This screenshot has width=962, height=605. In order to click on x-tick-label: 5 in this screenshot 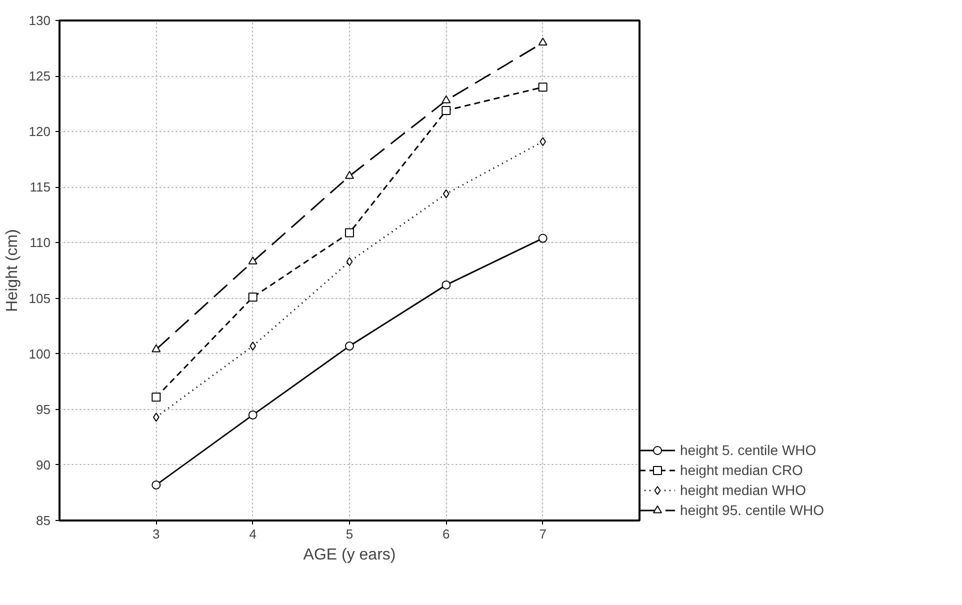, I will do `click(350, 534)`.